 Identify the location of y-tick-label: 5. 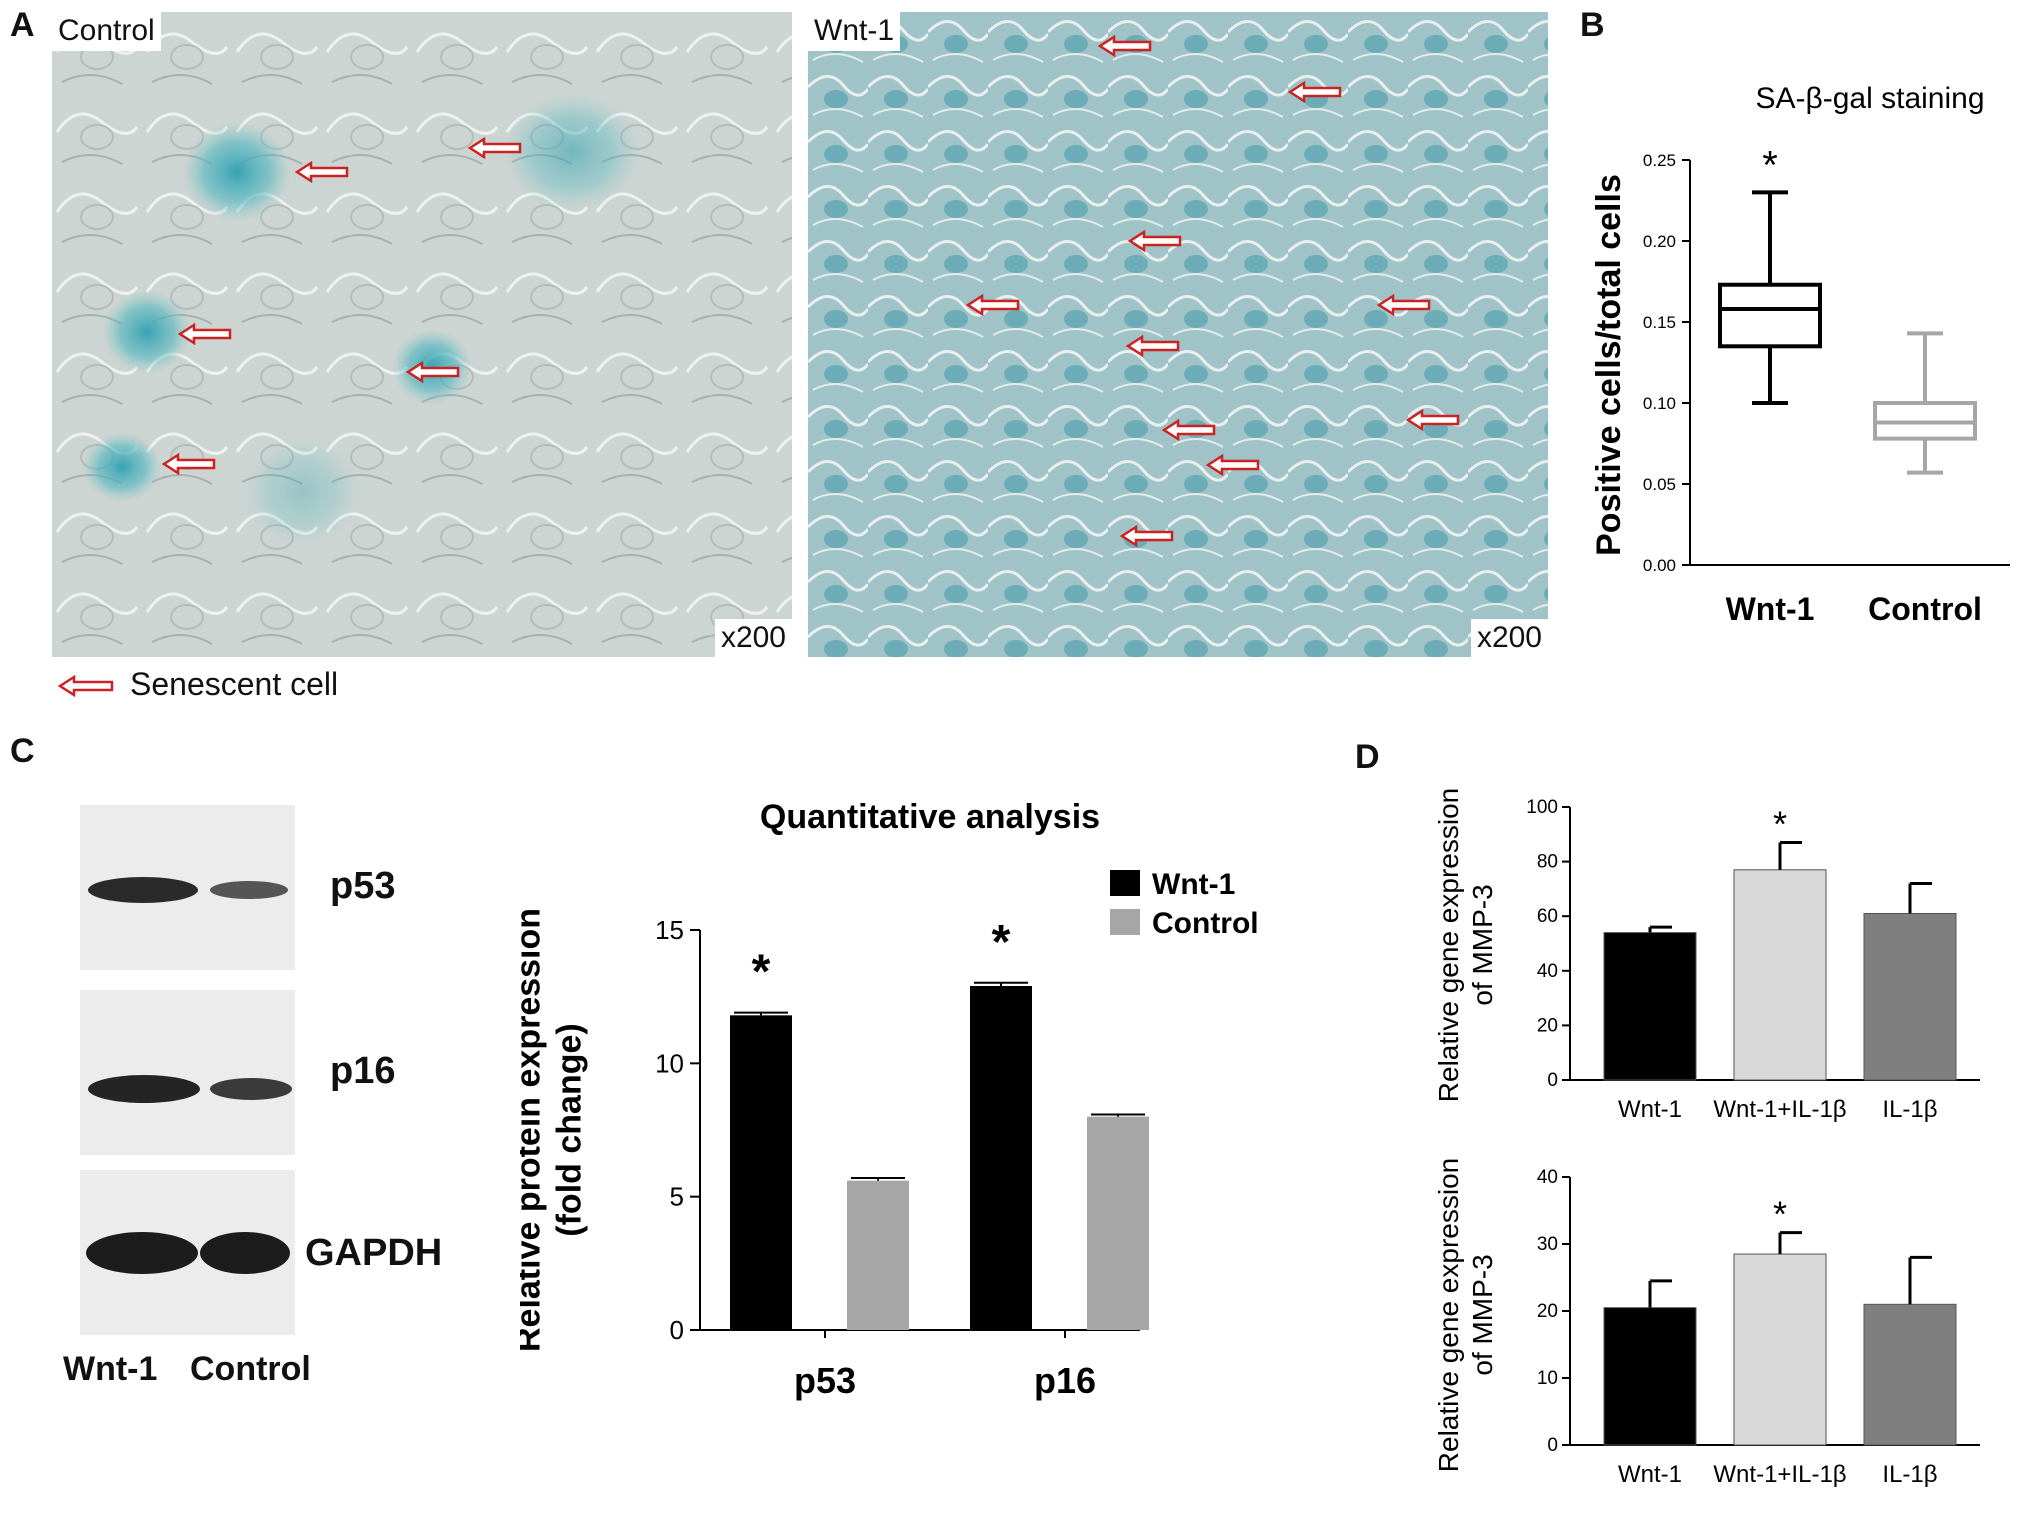
(677, 1197).